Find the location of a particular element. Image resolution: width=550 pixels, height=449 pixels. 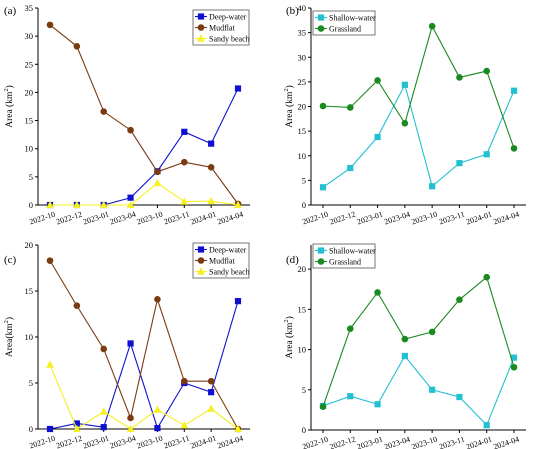

series-deep-water is located at coordinates (144, 147).